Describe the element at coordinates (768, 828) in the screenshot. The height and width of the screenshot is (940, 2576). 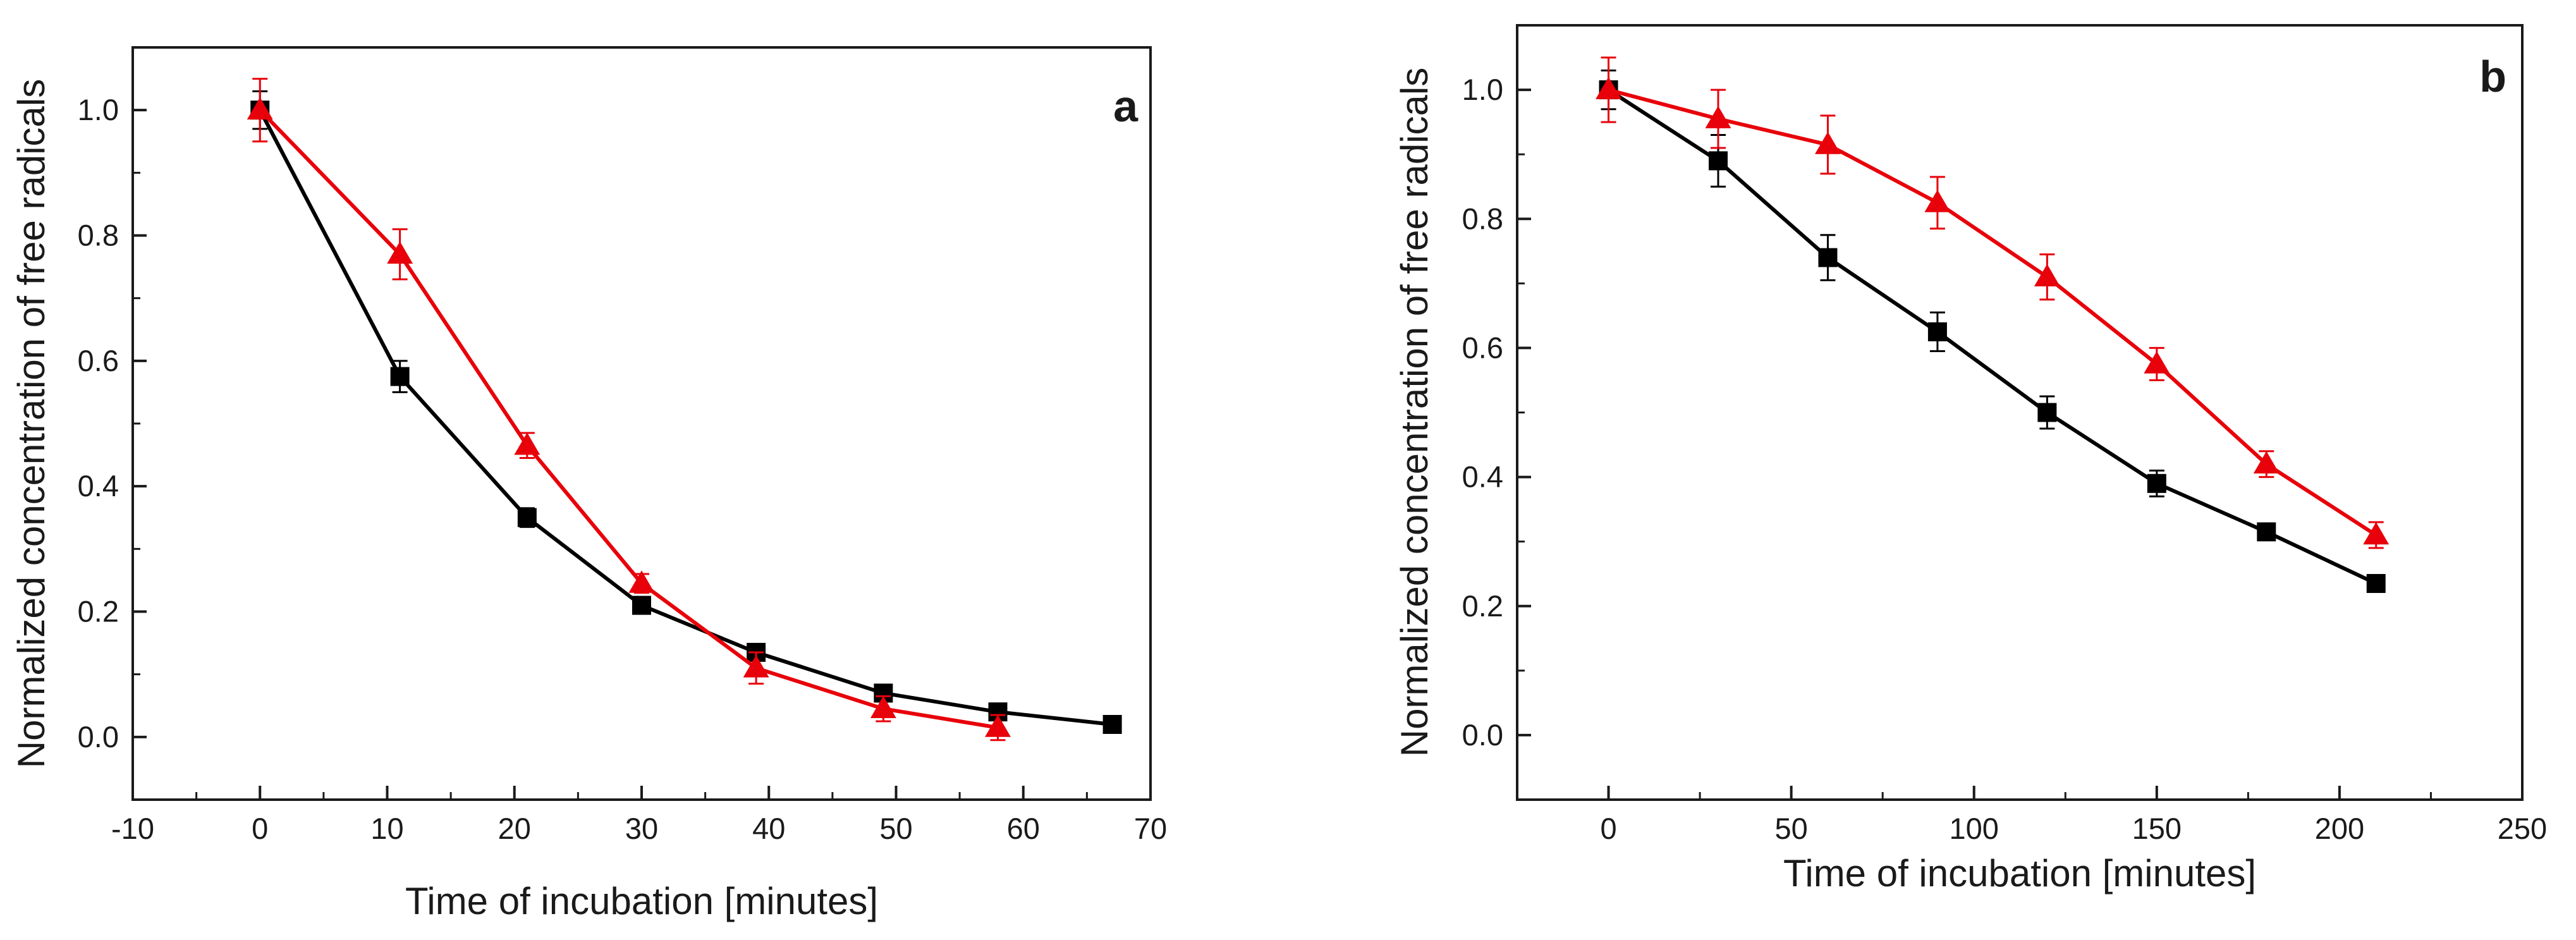
I see `x-tick-label: 40` at that location.